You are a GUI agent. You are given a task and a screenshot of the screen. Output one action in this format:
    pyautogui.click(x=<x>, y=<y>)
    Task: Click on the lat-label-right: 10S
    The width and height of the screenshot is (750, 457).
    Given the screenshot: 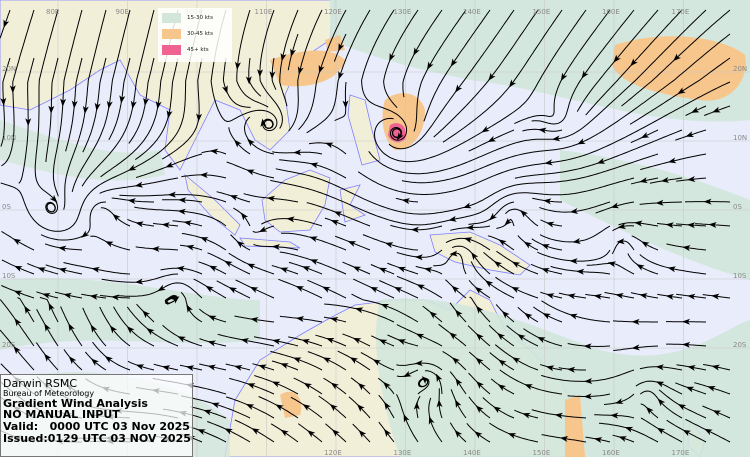 What is the action you would take?
    pyautogui.click(x=740, y=276)
    